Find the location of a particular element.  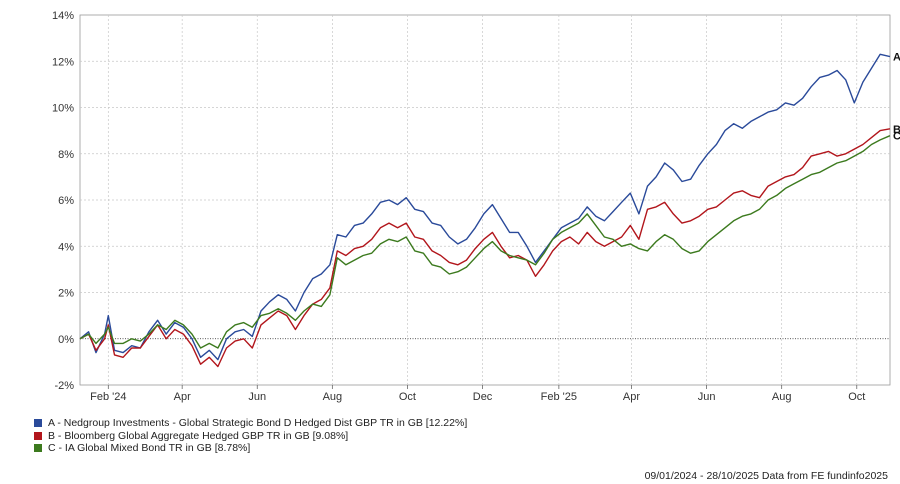

y-tick-label: 10% is located at coordinates (63, 109).